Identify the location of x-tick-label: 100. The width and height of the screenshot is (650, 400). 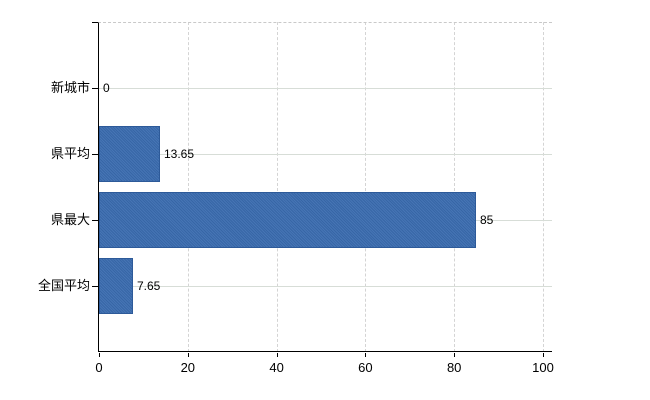
(543, 367).